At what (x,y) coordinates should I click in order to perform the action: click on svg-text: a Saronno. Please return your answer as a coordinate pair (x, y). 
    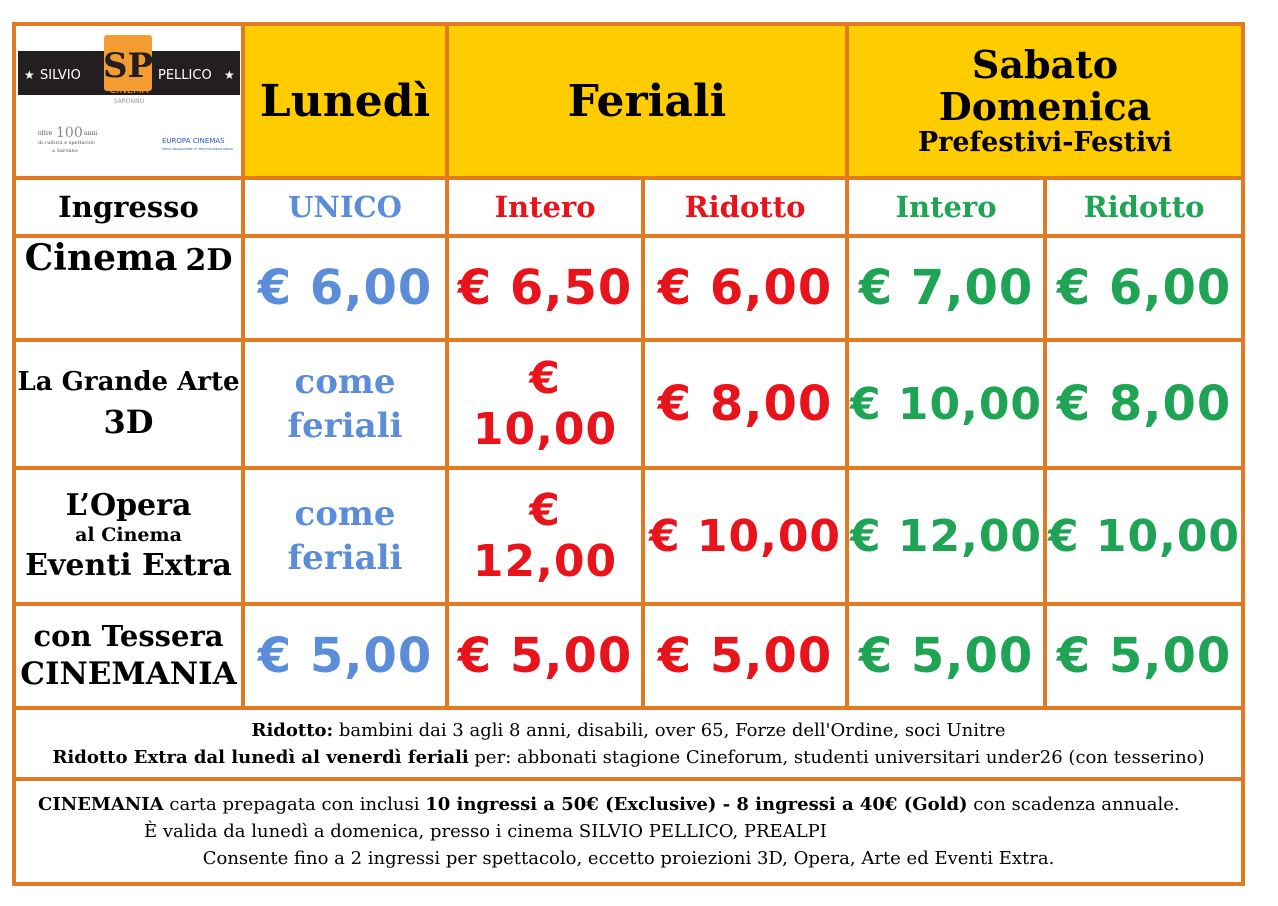
    Looking at the image, I should click on (65, 151).